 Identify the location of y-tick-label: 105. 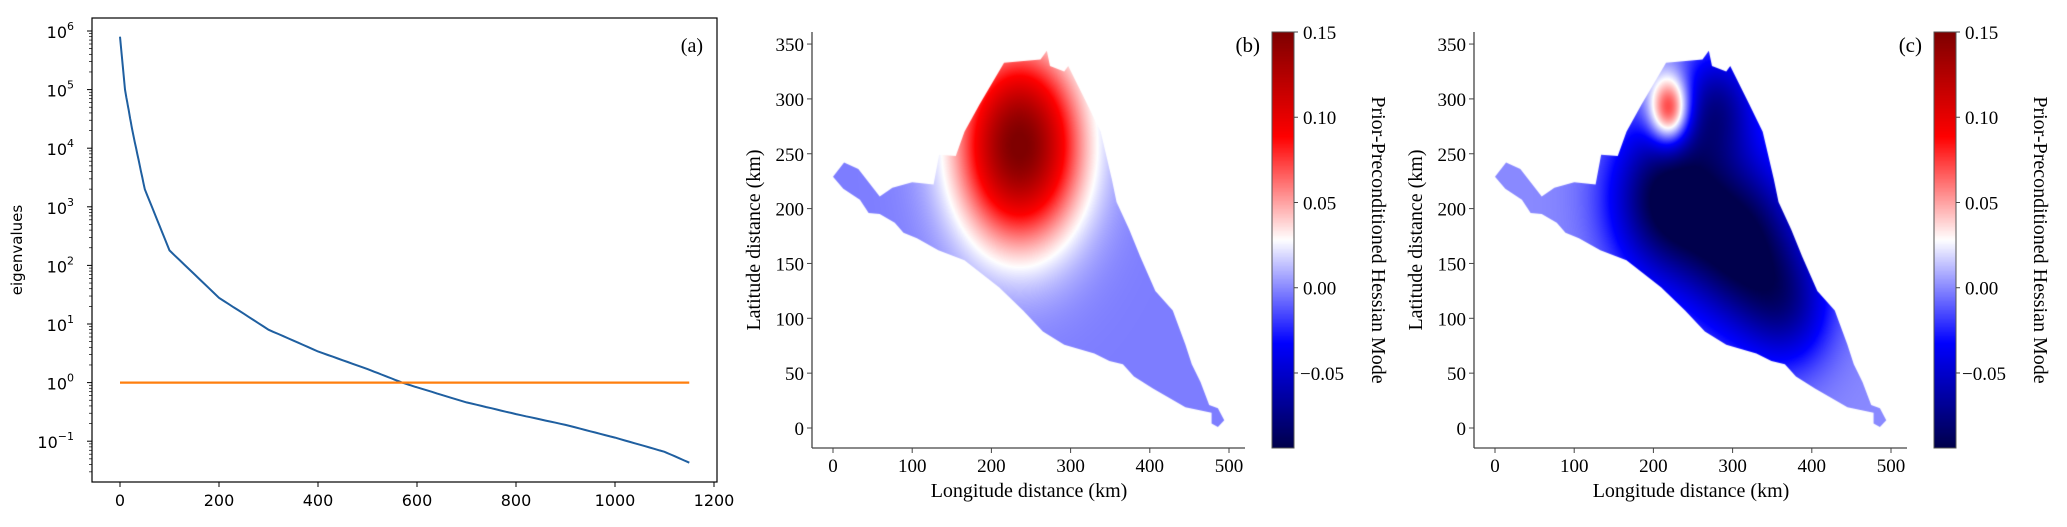
(60, 90).